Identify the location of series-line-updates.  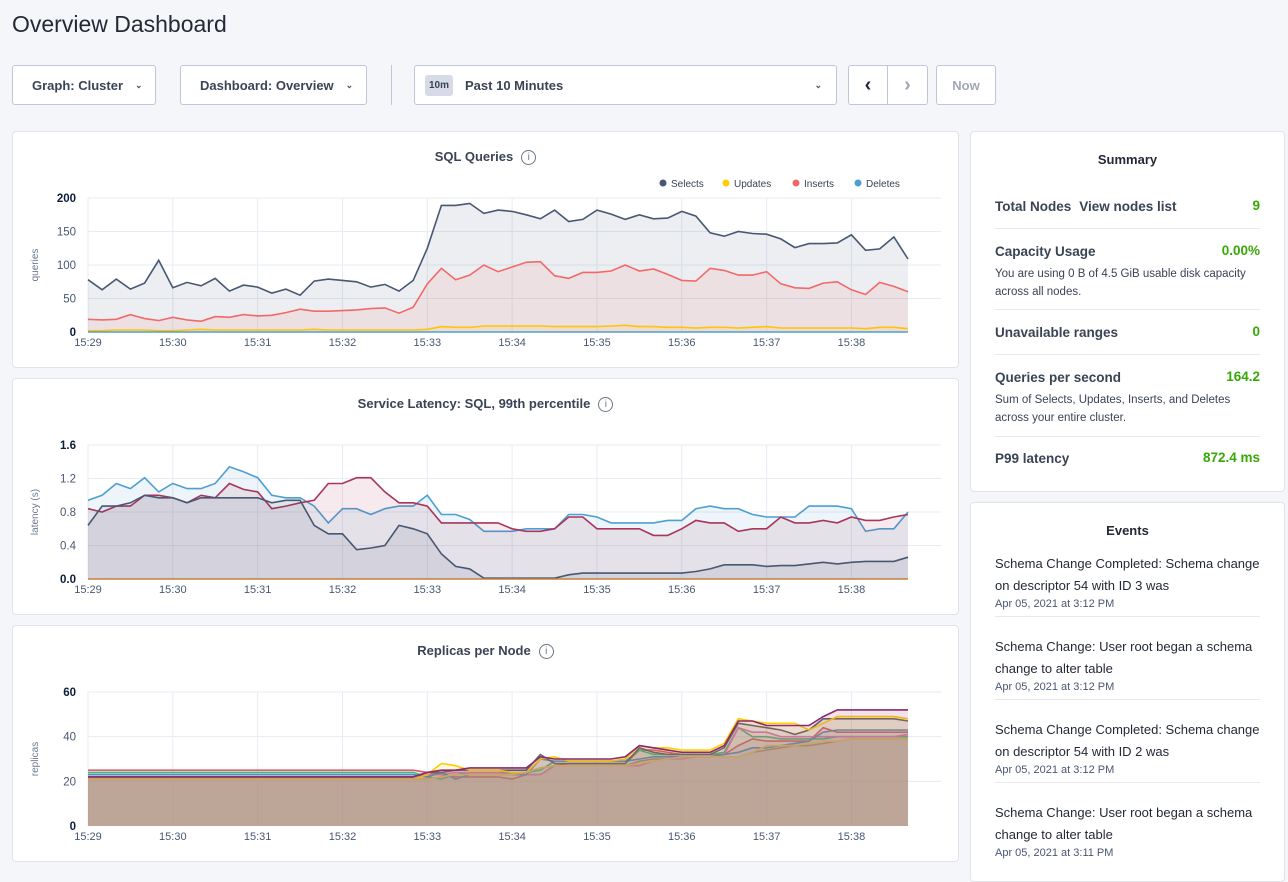
(498, 328).